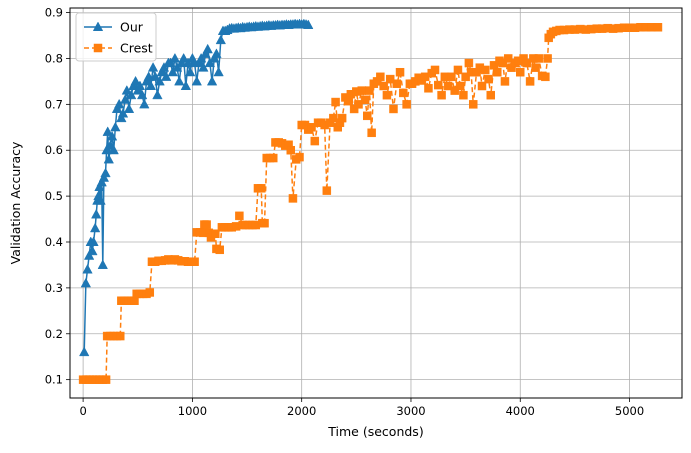  Describe the element at coordinates (54, 242) in the screenshot. I see `y-tick-label: 0.4` at that location.